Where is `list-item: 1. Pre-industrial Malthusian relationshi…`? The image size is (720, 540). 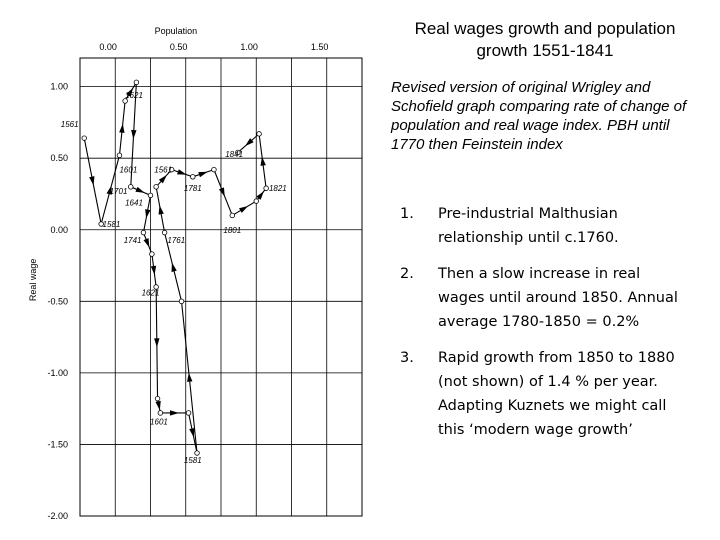 list-item: 1. Pre-industrial Malthusian relationshi… is located at coordinates (545, 226).